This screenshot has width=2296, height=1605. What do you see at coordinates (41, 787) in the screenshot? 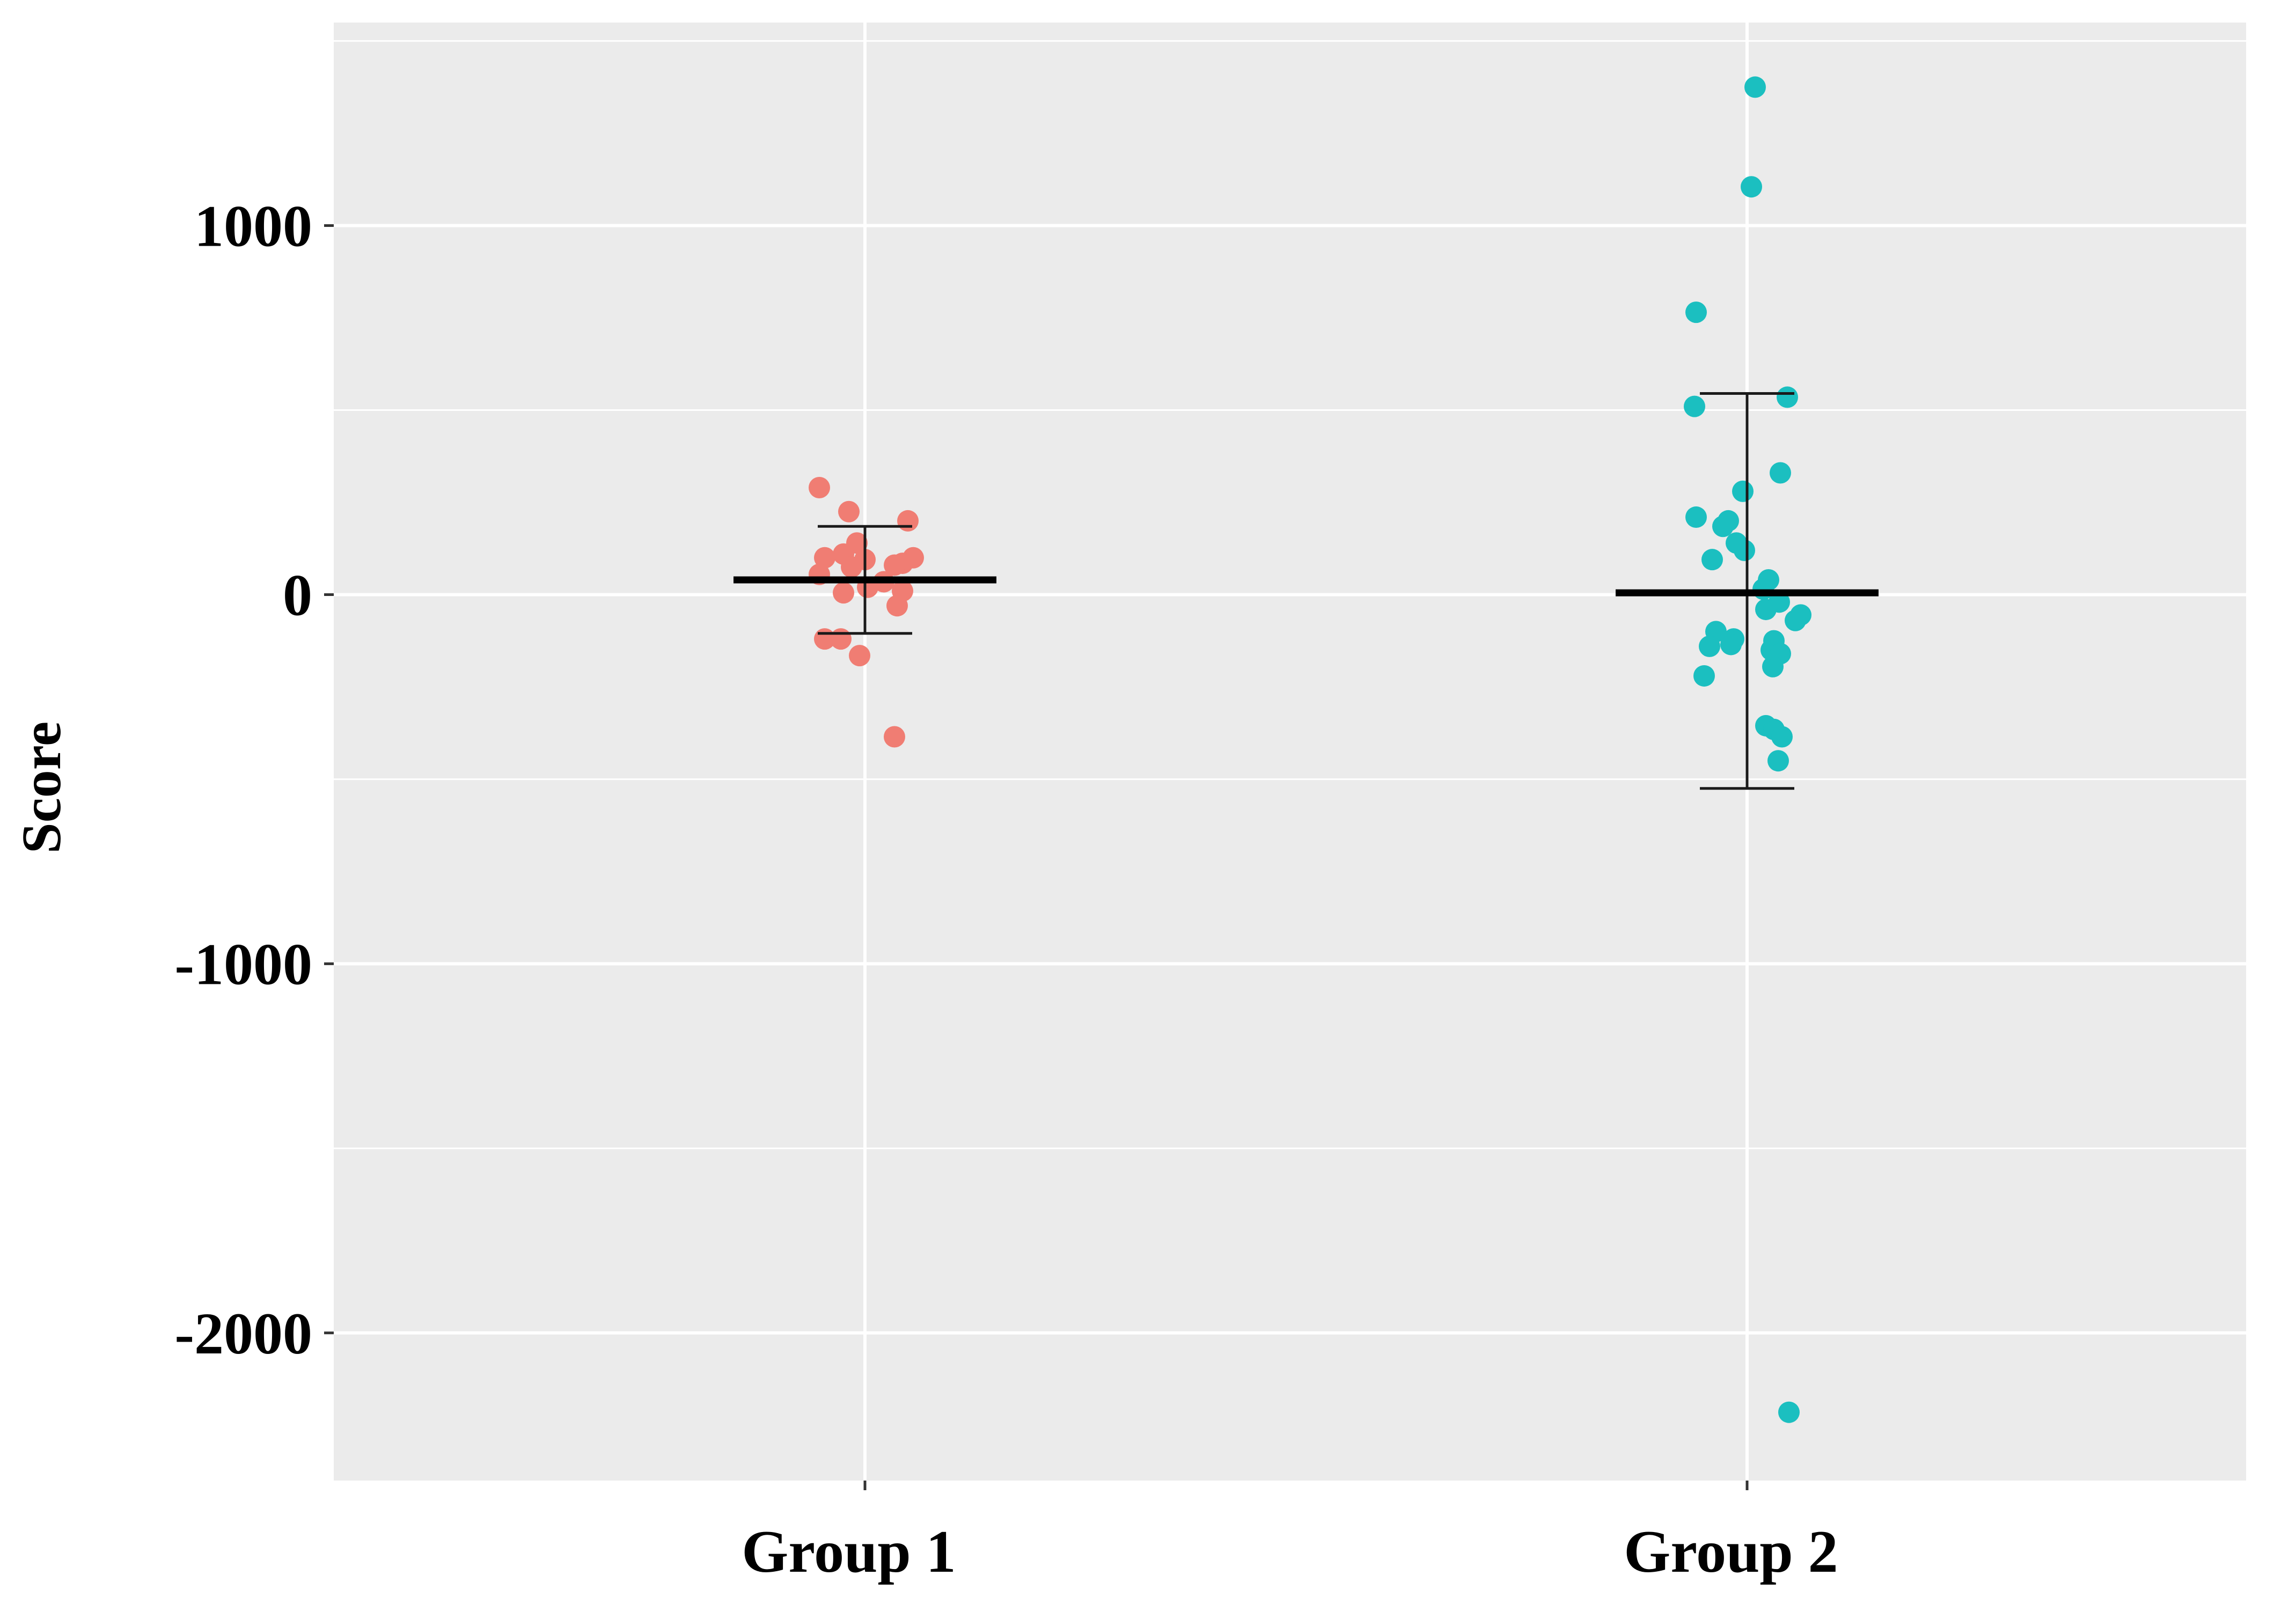
I see `y-axis-title: Score` at bounding box center [41, 787].